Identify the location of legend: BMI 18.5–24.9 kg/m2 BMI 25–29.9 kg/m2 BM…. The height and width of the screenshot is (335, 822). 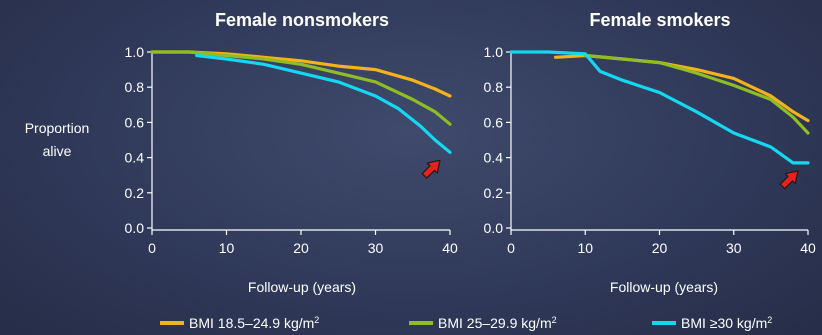
(466, 323).